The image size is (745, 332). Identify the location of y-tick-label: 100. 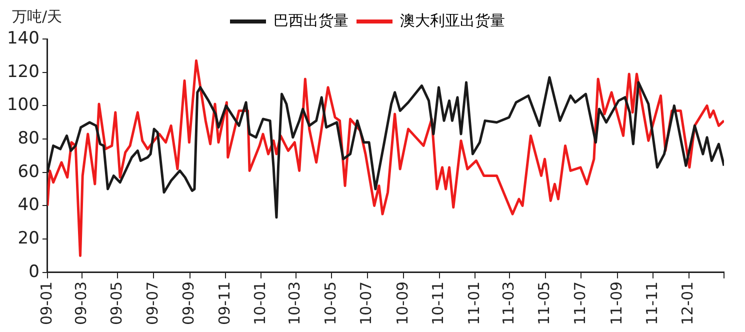
(23, 105).